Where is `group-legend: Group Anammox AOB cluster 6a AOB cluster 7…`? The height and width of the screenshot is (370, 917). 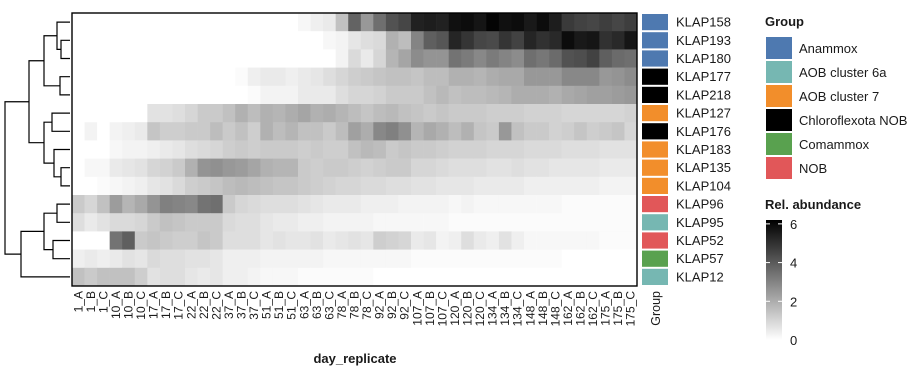
group-legend: Group Anammox AOB cluster 6a AOB cluster 7… is located at coordinates (836, 96).